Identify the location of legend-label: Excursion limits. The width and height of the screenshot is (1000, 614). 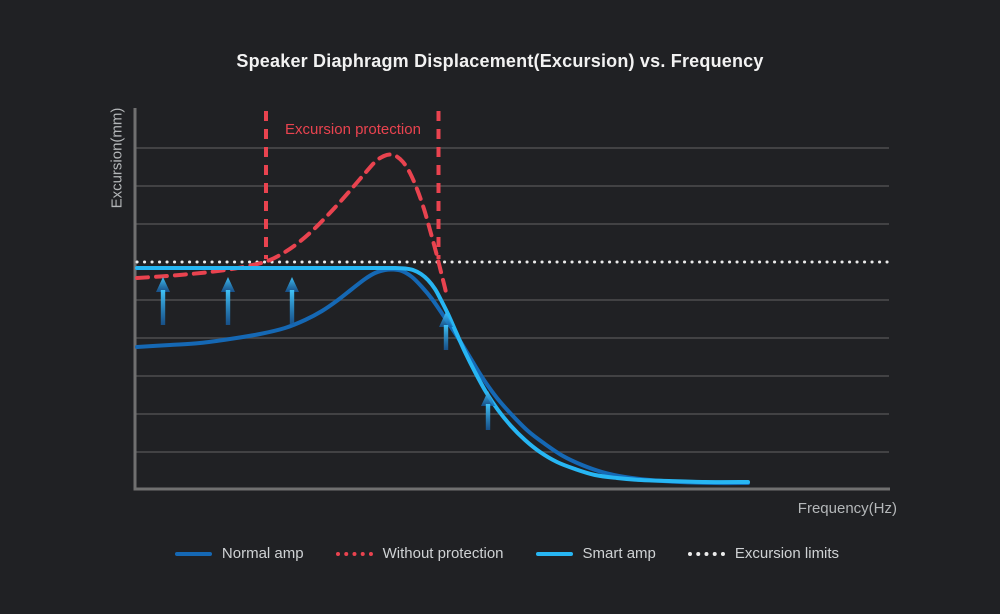
(787, 553).